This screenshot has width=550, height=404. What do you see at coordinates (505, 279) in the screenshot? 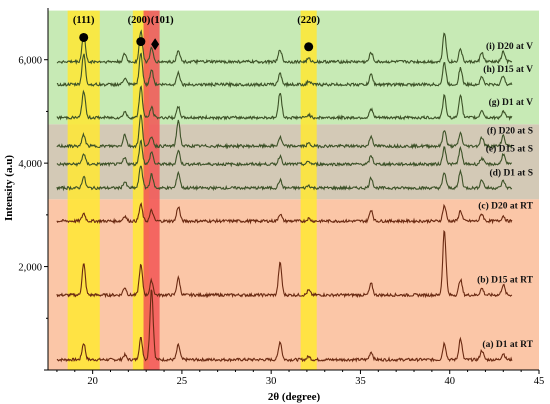
I see `series-label-1: (b) D15 at RT` at bounding box center [505, 279].